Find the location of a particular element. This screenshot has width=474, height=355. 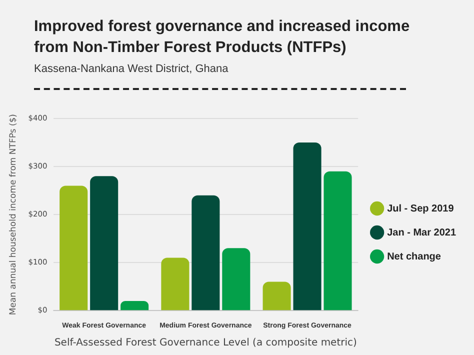

chart-title: Improved forest governance and increased income from Non-Timber Forest Products (NTFPs) is located at coordinates (222, 37).